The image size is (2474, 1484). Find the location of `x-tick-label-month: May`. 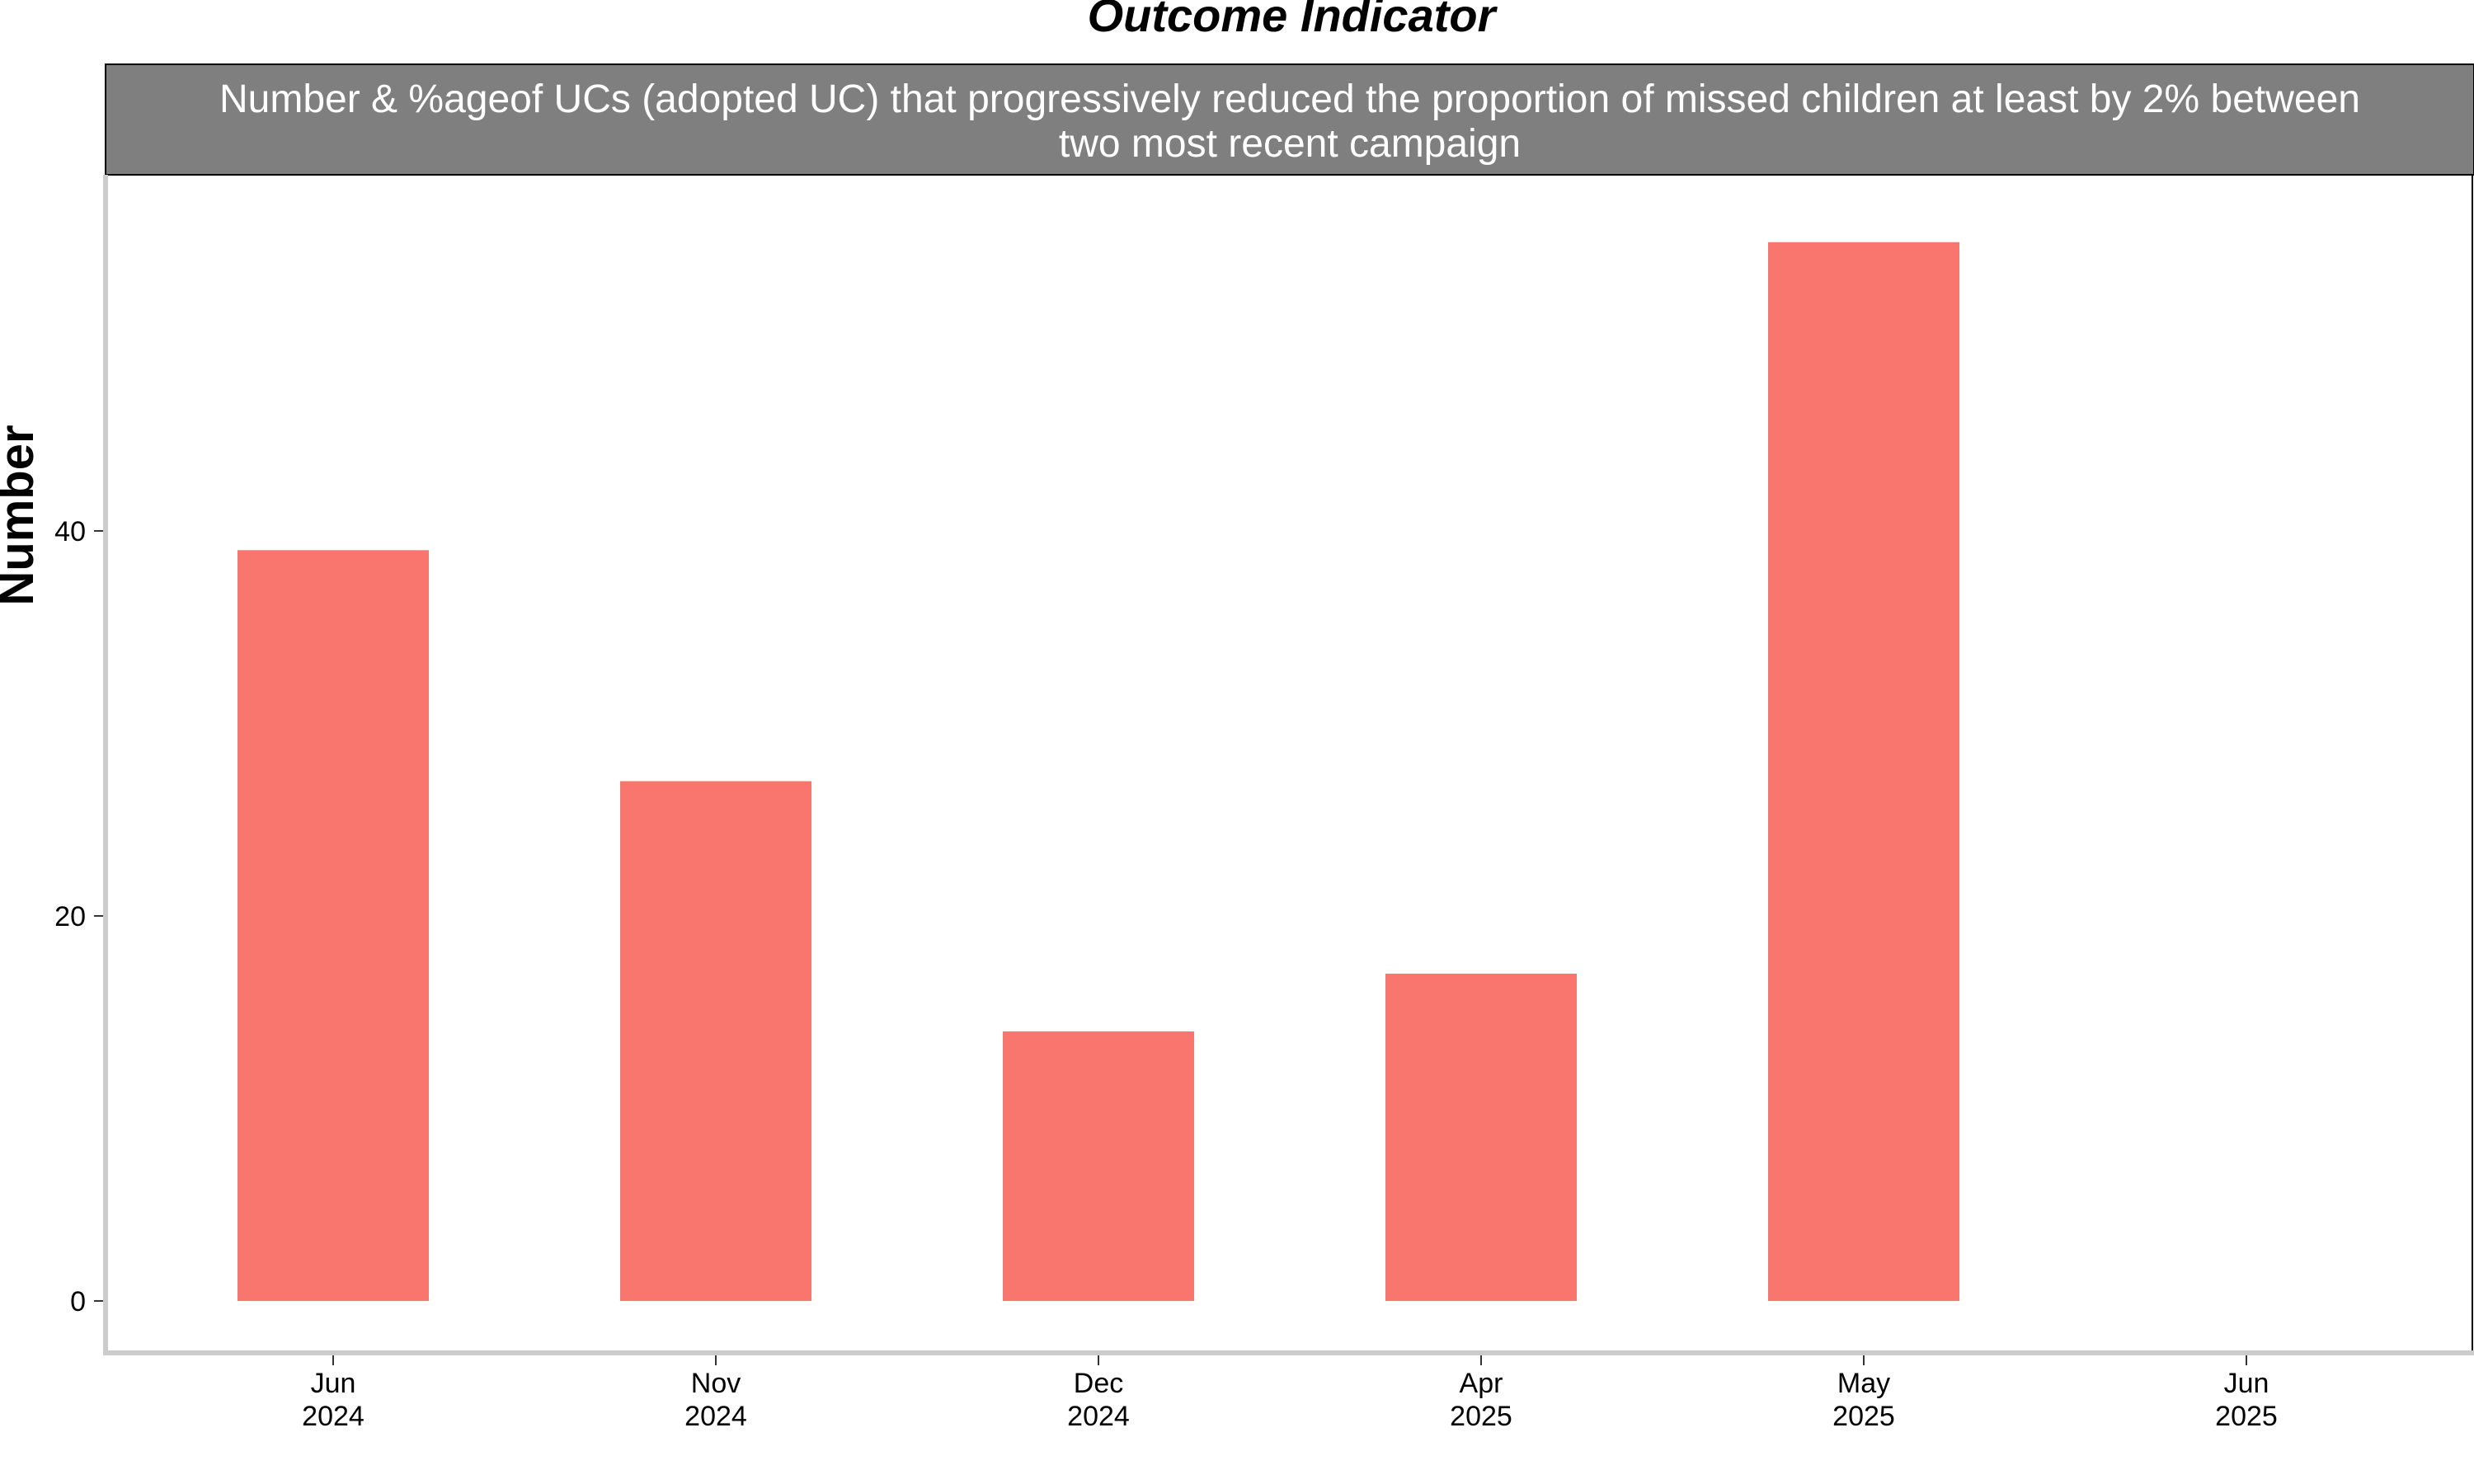

x-tick-label-month: May is located at coordinates (1863, 1383).